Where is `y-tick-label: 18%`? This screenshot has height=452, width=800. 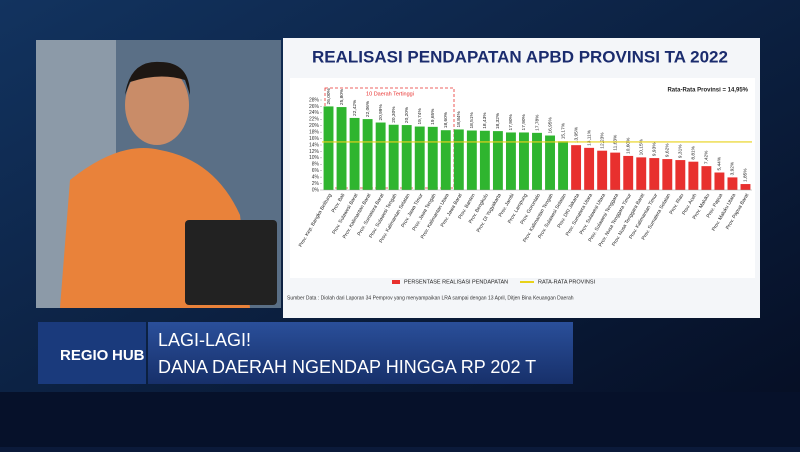
y-tick-label: 18% is located at coordinates (314, 132).